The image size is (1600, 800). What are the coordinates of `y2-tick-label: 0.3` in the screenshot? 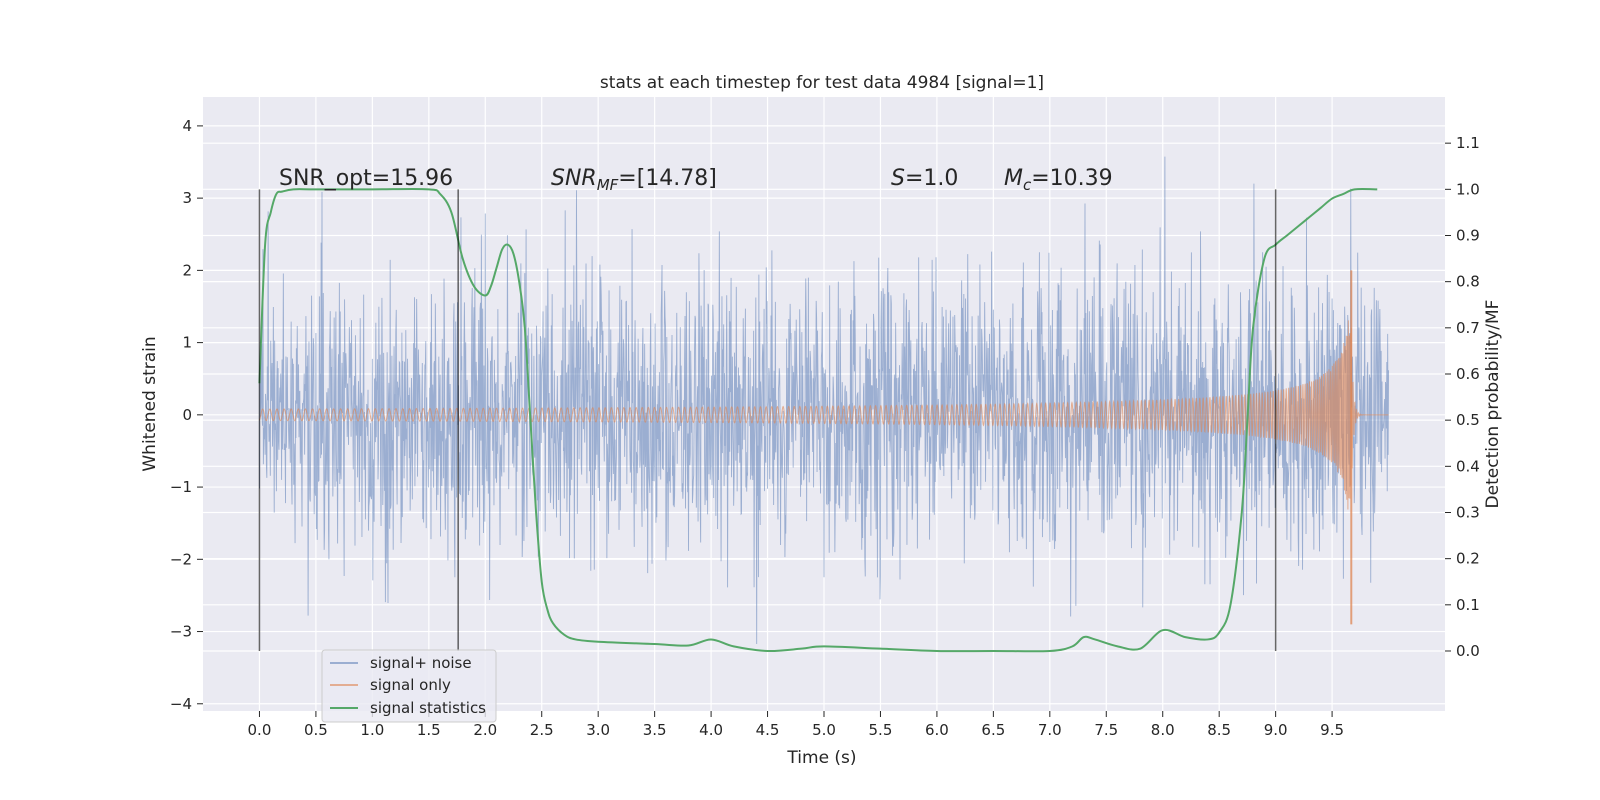 It's located at (1468, 512).